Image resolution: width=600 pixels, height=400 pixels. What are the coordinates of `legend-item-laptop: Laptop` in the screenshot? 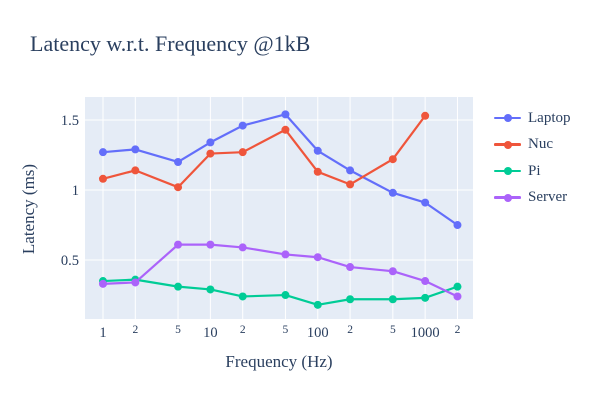 It's located at (532, 118).